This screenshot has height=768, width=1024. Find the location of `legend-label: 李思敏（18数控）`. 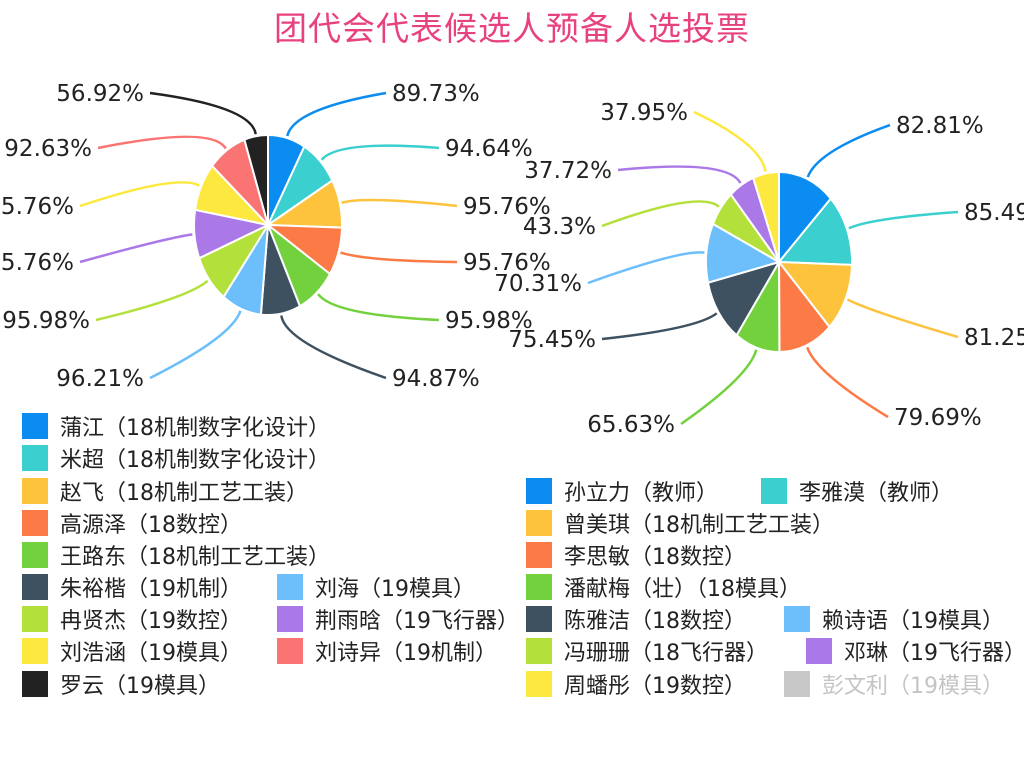

legend-label: 李思敏（18数控） is located at coordinates (655, 557).